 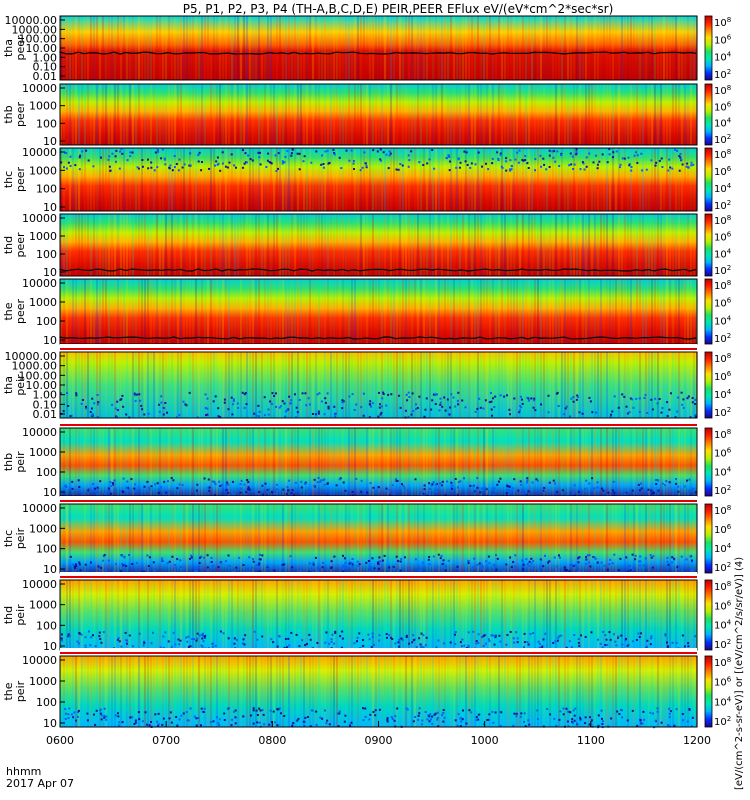 I want to click on panel-probe-label: thc, so click(x=8, y=538).